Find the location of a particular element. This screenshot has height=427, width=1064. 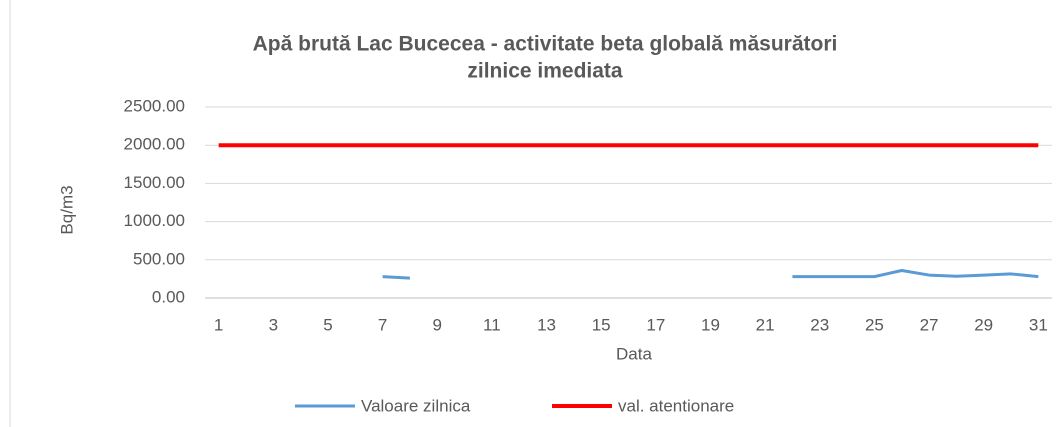

x-tick-label: 13 is located at coordinates (546, 324).